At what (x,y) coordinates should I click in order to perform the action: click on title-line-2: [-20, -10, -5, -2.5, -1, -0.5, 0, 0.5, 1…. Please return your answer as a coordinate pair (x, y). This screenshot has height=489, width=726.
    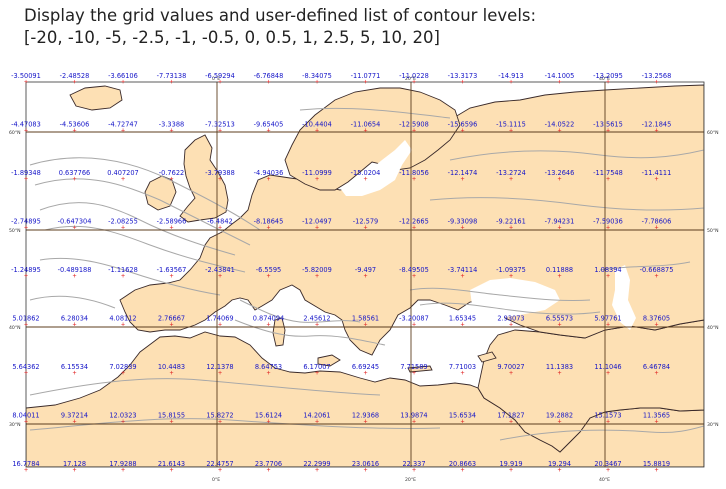
    Looking at the image, I should click on (232, 37).